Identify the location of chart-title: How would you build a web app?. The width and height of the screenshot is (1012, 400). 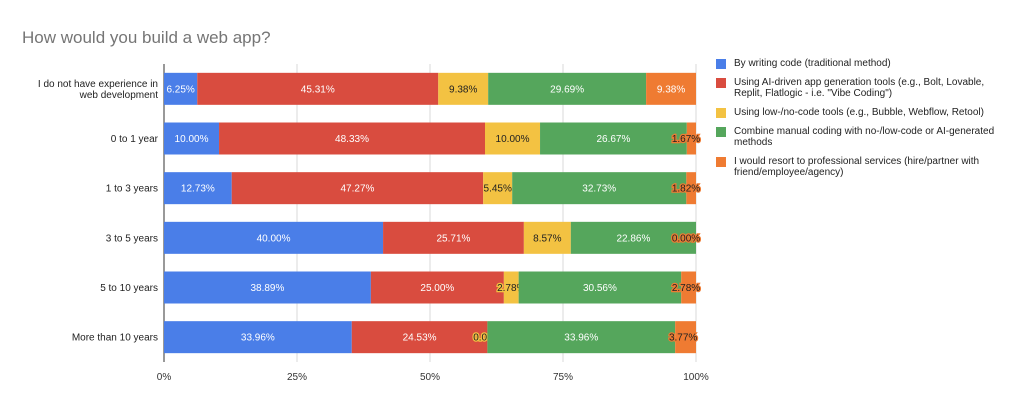
(146, 37).